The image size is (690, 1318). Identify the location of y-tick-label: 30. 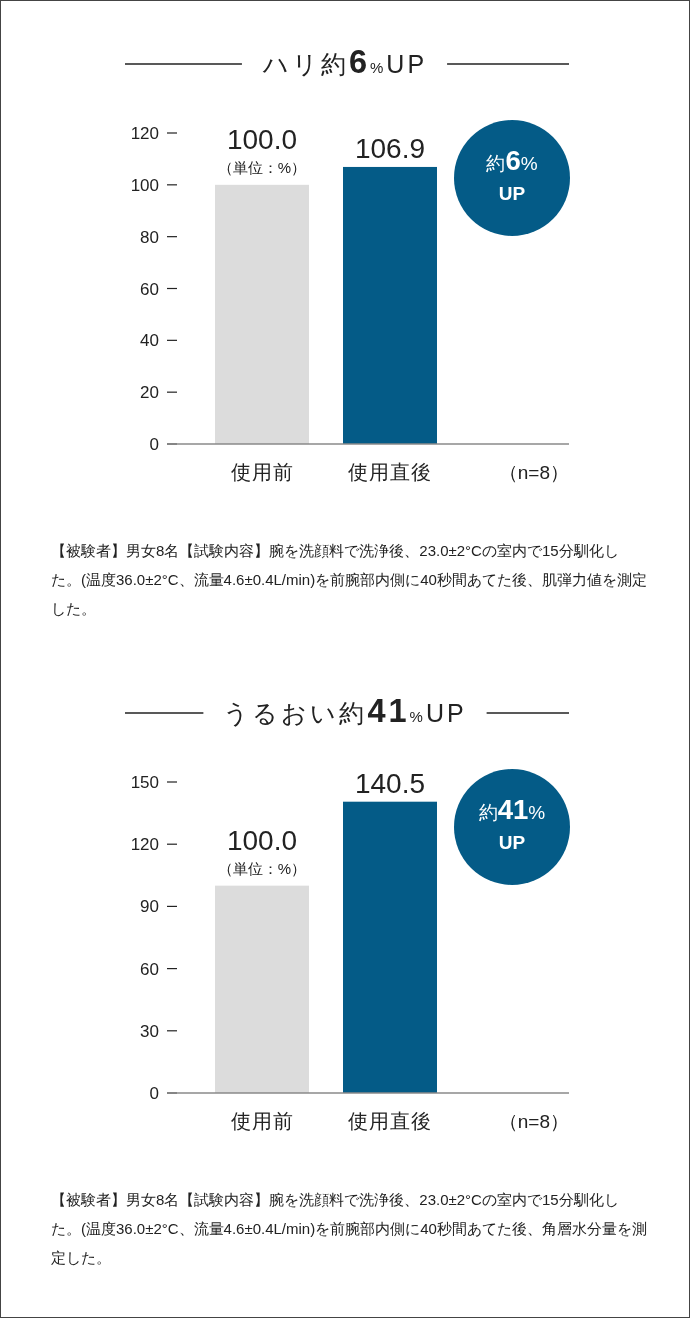
(149, 1031).